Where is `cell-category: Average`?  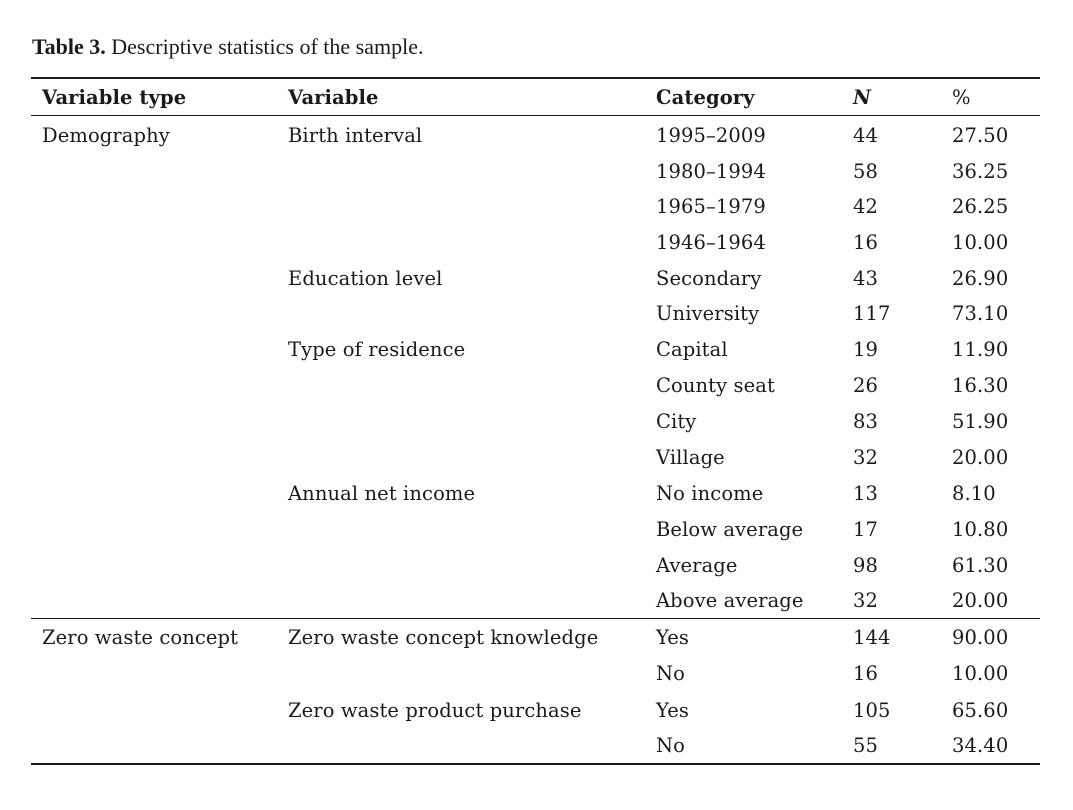
cell-category: Average is located at coordinates (697, 565).